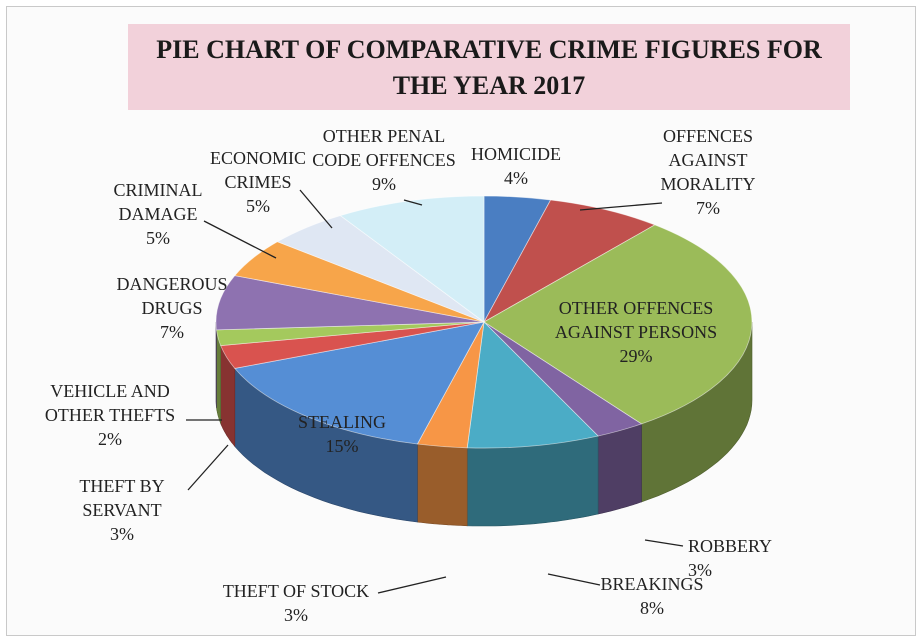 The image size is (924, 643). Describe the element at coordinates (516, 154) in the screenshot. I see `slice-label-line: HOMICIDE` at that location.